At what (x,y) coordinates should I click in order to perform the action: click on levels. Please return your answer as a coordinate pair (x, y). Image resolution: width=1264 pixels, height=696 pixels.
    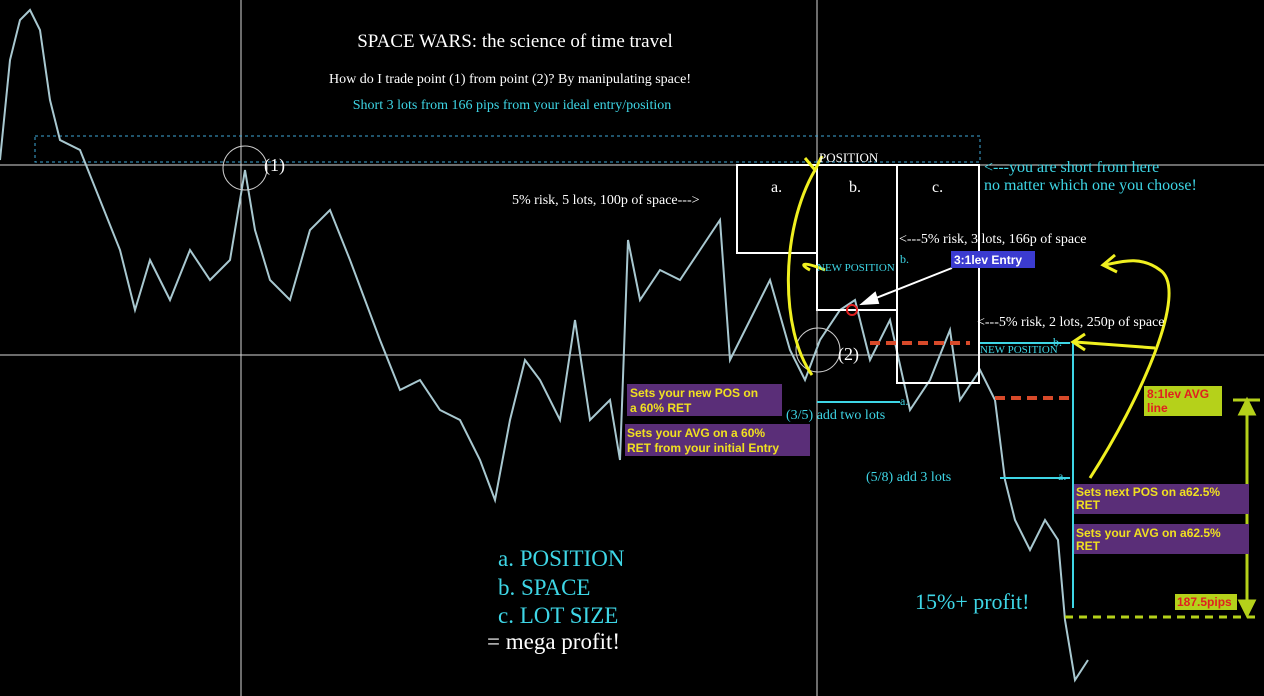
    Looking at the image, I should click on (945, 475).